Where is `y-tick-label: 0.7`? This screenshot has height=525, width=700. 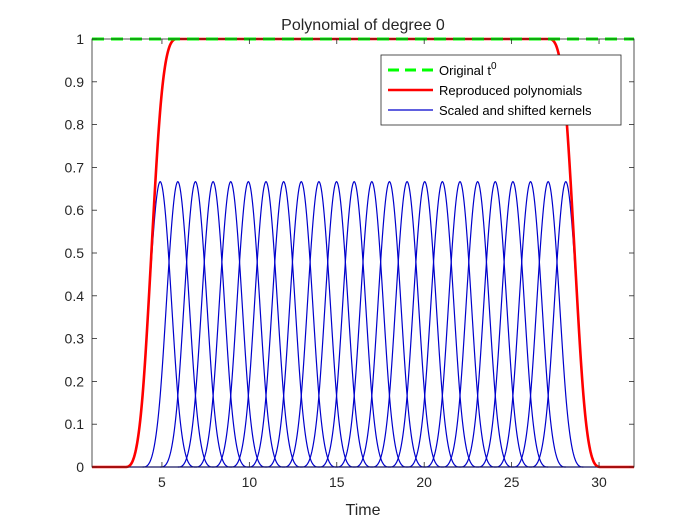
y-tick-label: 0.7 is located at coordinates (75, 167).